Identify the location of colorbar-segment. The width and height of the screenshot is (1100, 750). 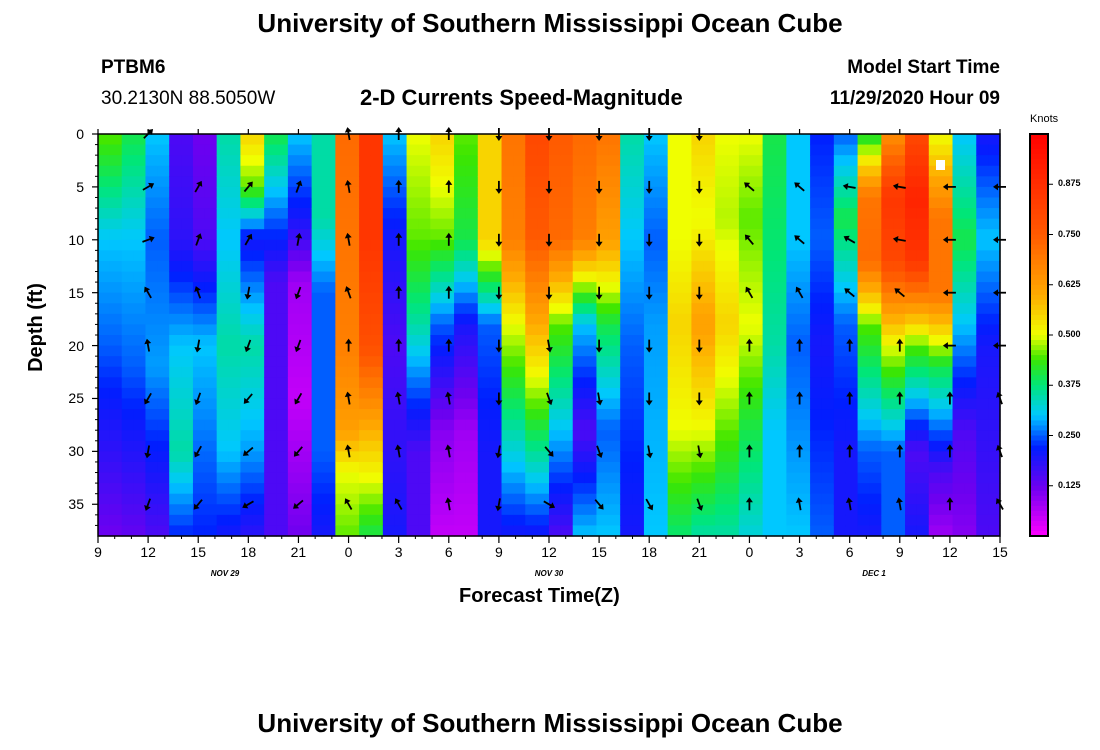
(1039, 302).